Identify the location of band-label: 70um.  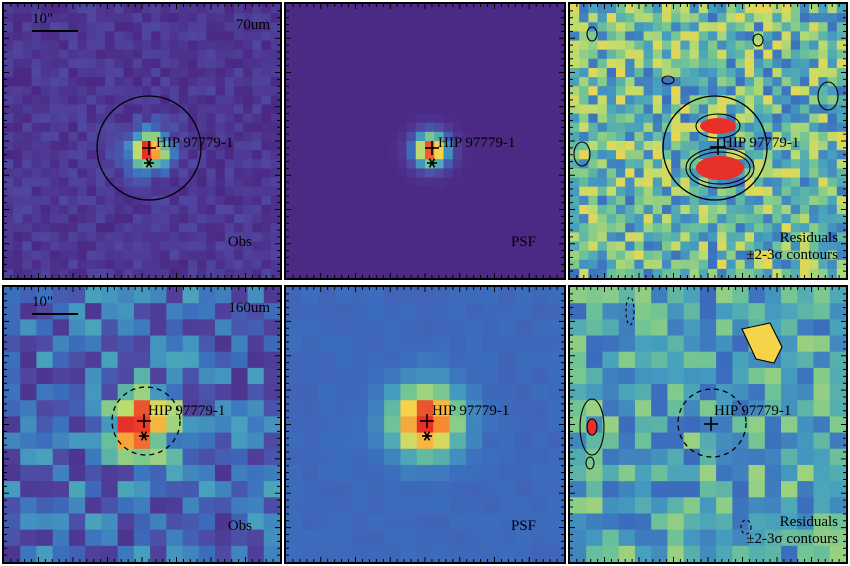
(252, 25).